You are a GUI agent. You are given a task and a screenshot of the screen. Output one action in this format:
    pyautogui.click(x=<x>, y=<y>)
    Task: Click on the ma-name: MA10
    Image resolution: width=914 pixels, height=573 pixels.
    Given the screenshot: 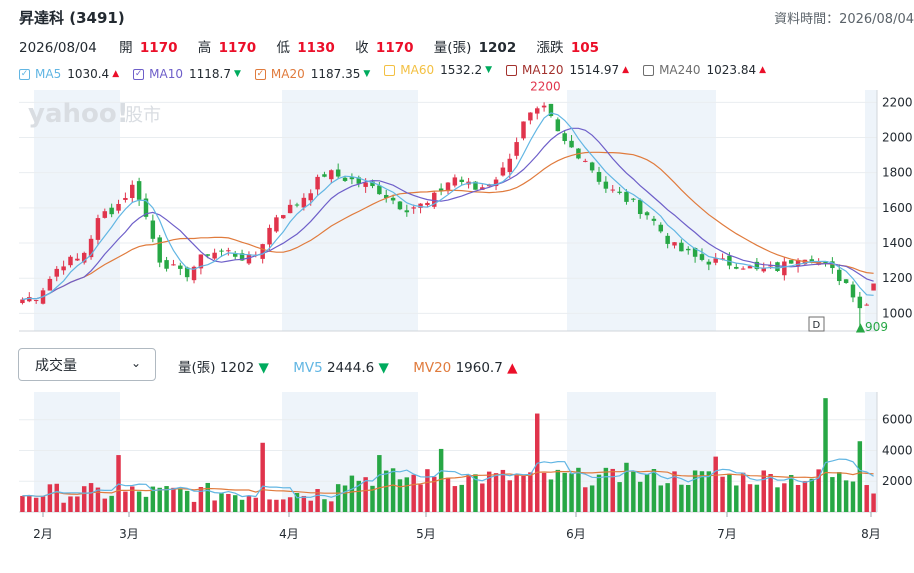 What is the action you would take?
    pyautogui.click(x=166, y=74)
    